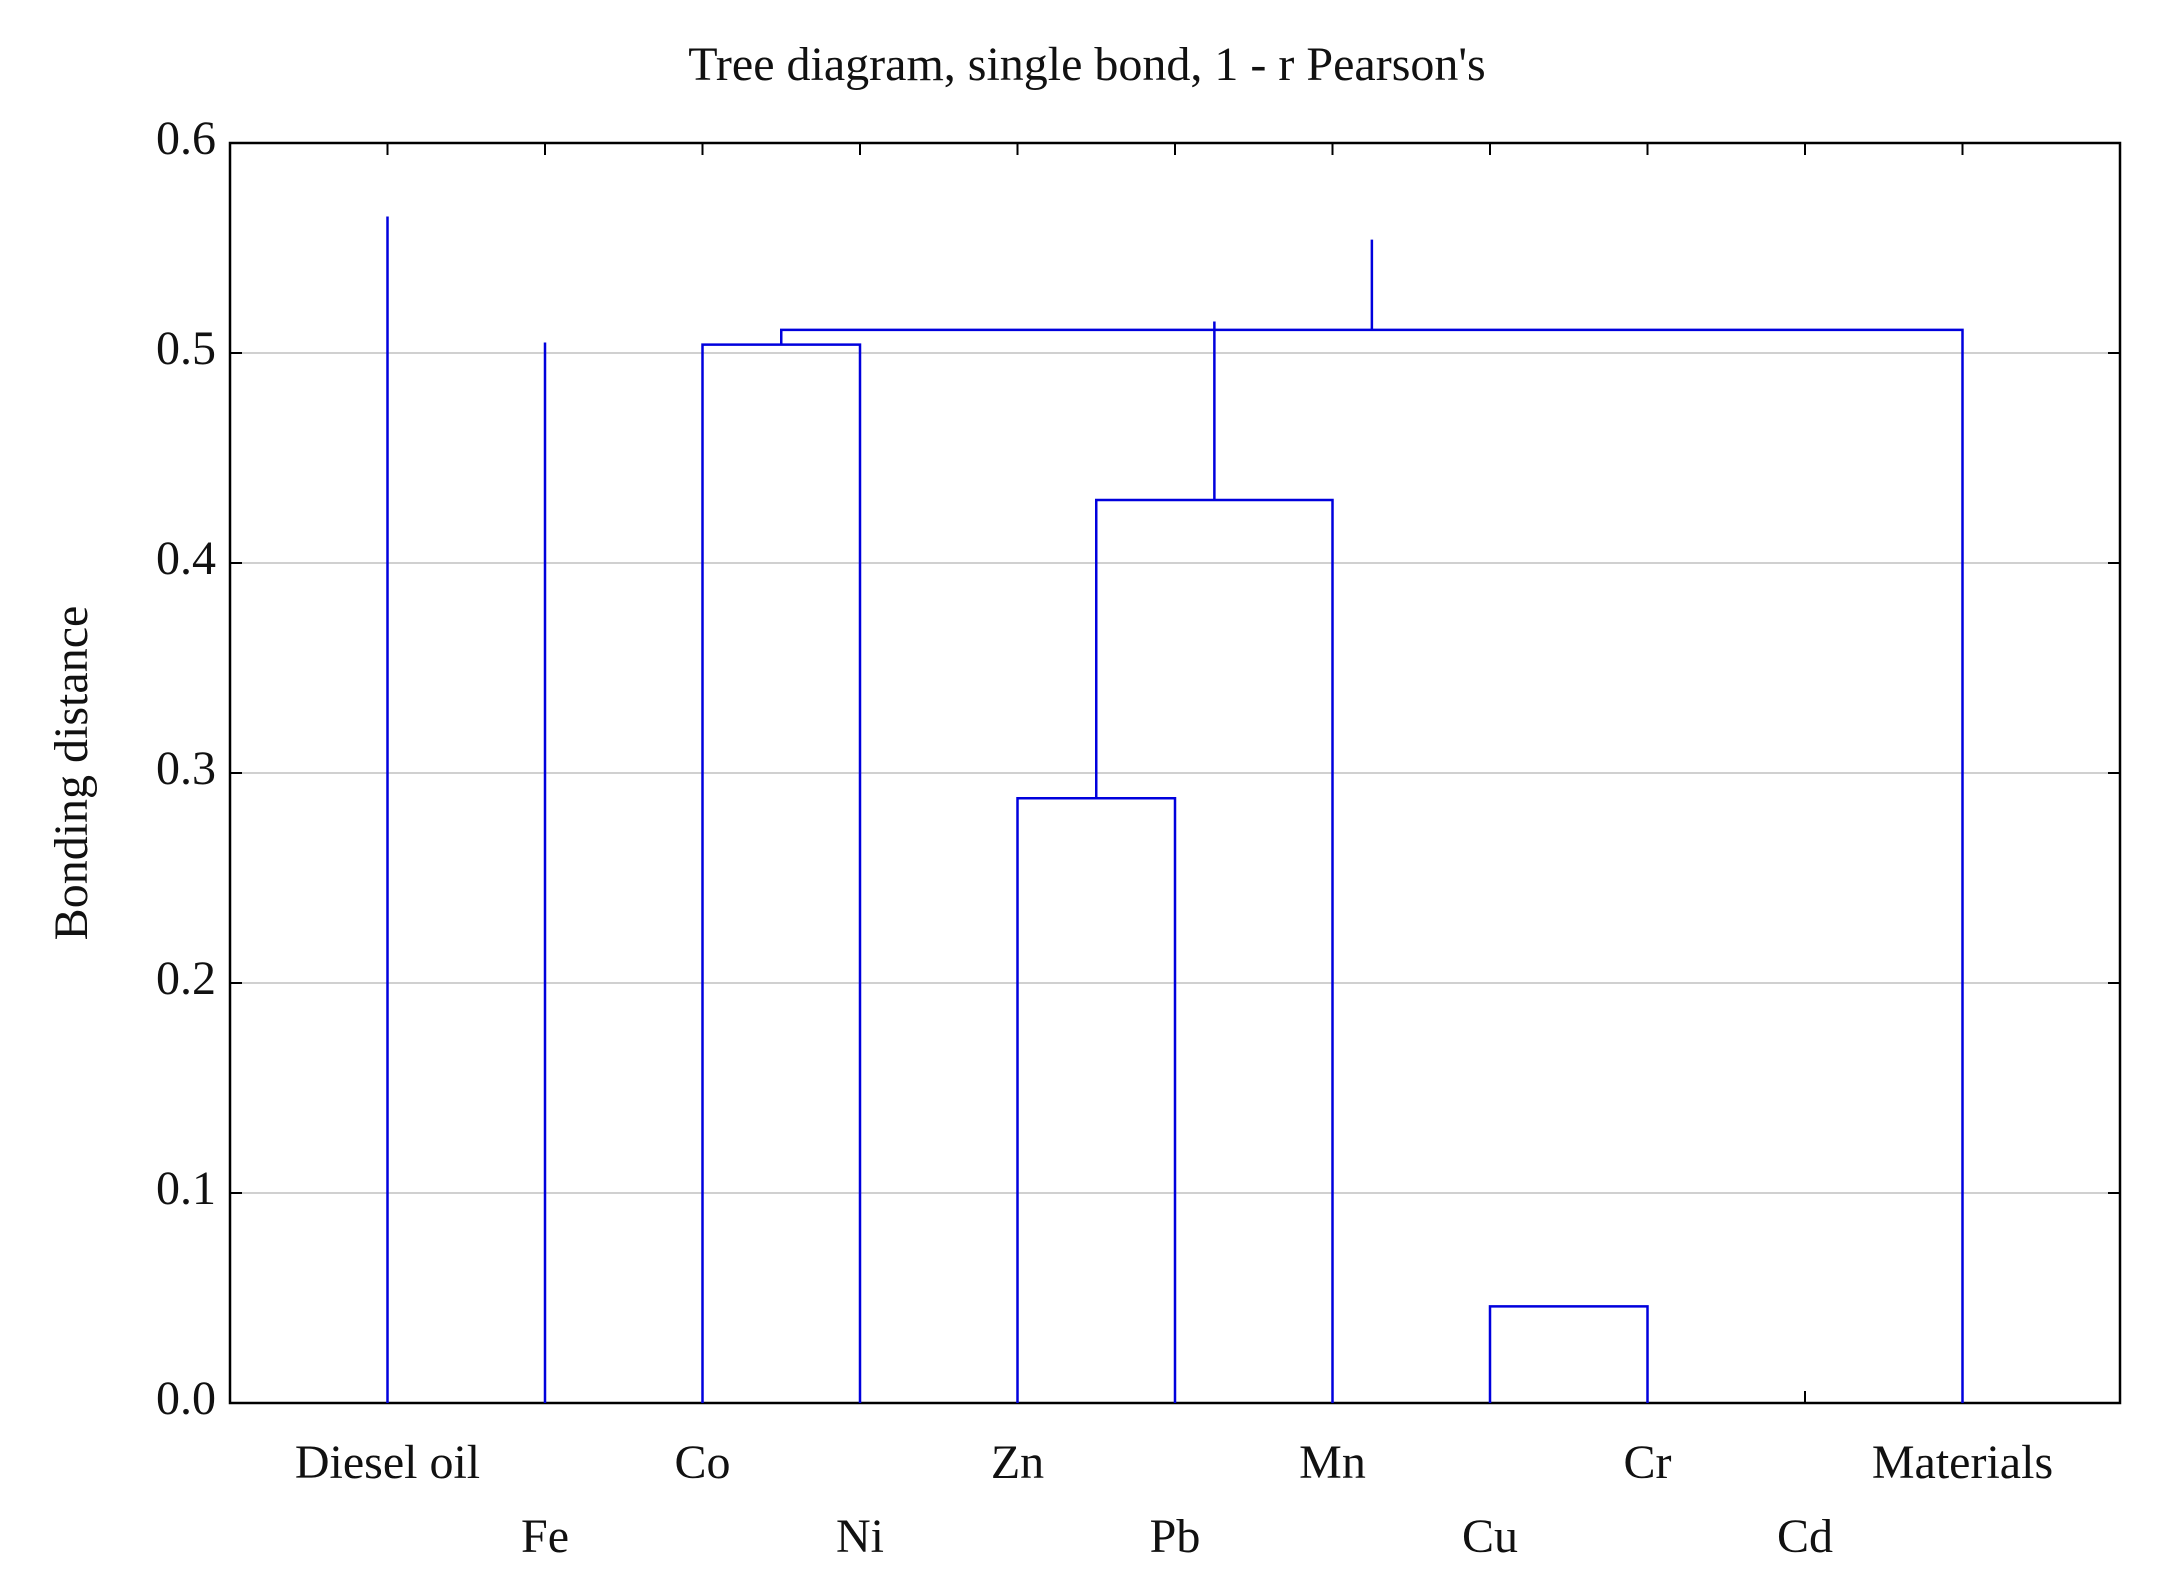 Image resolution: width=2165 pixels, height=1593 pixels. Describe the element at coordinates (186, 558) in the screenshot. I see `y-tick-label: 0.4` at that location.